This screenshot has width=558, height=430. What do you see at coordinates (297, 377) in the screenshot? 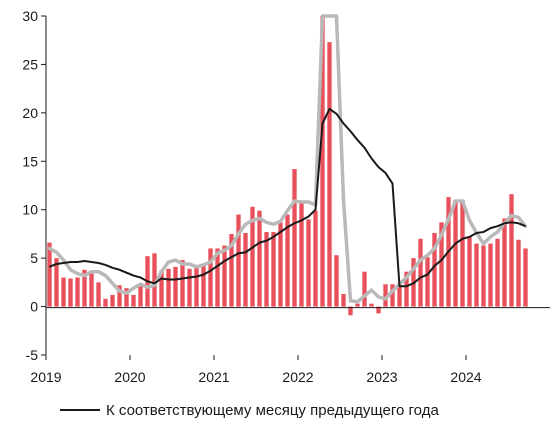
I see `x-tick-label: 2022` at bounding box center [297, 377].